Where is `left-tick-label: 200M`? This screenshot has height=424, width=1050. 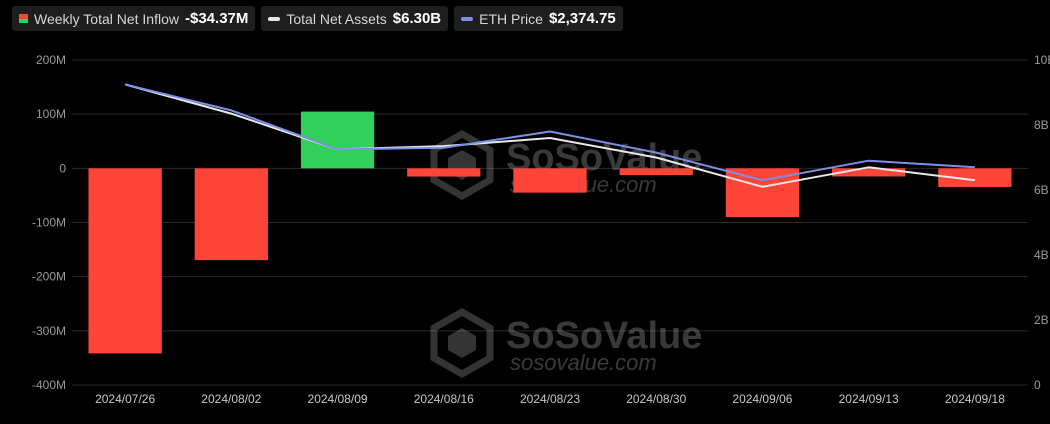
left-tick-label: 200M is located at coordinates (51, 60).